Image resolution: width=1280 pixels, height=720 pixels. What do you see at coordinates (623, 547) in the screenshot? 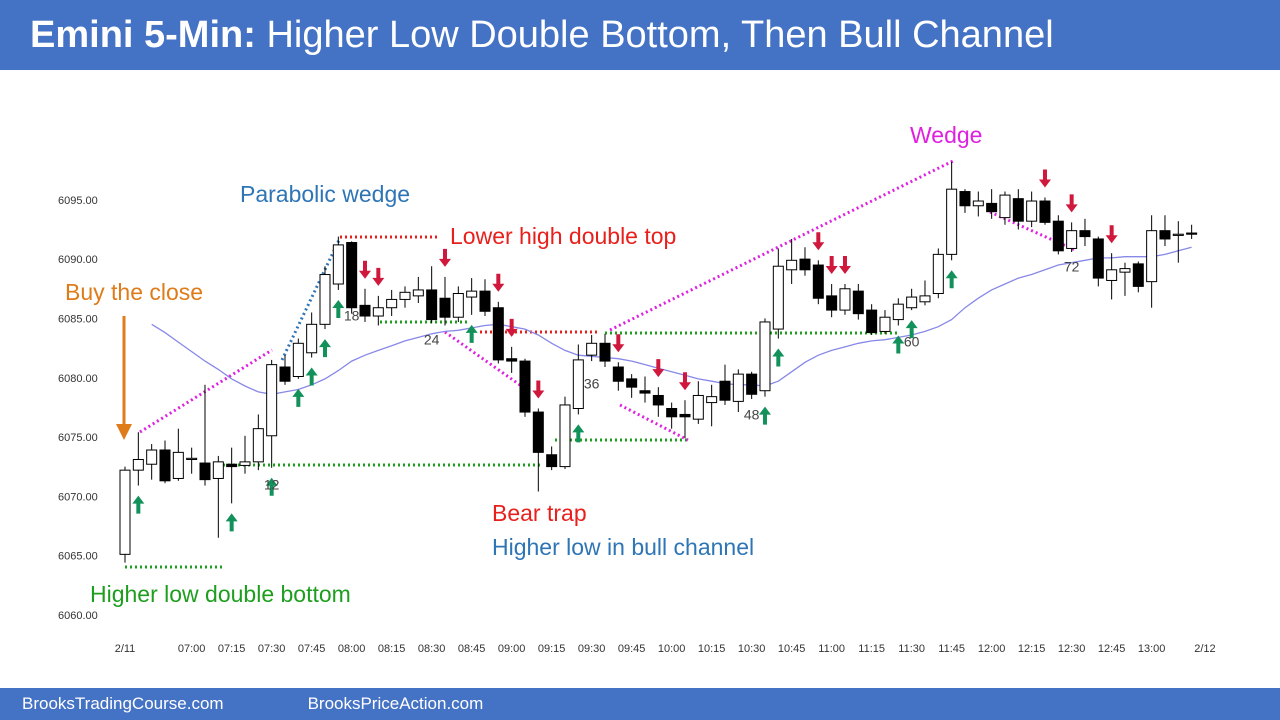
I see `annotation: Higher low in bull channel` at bounding box center [623, 547].